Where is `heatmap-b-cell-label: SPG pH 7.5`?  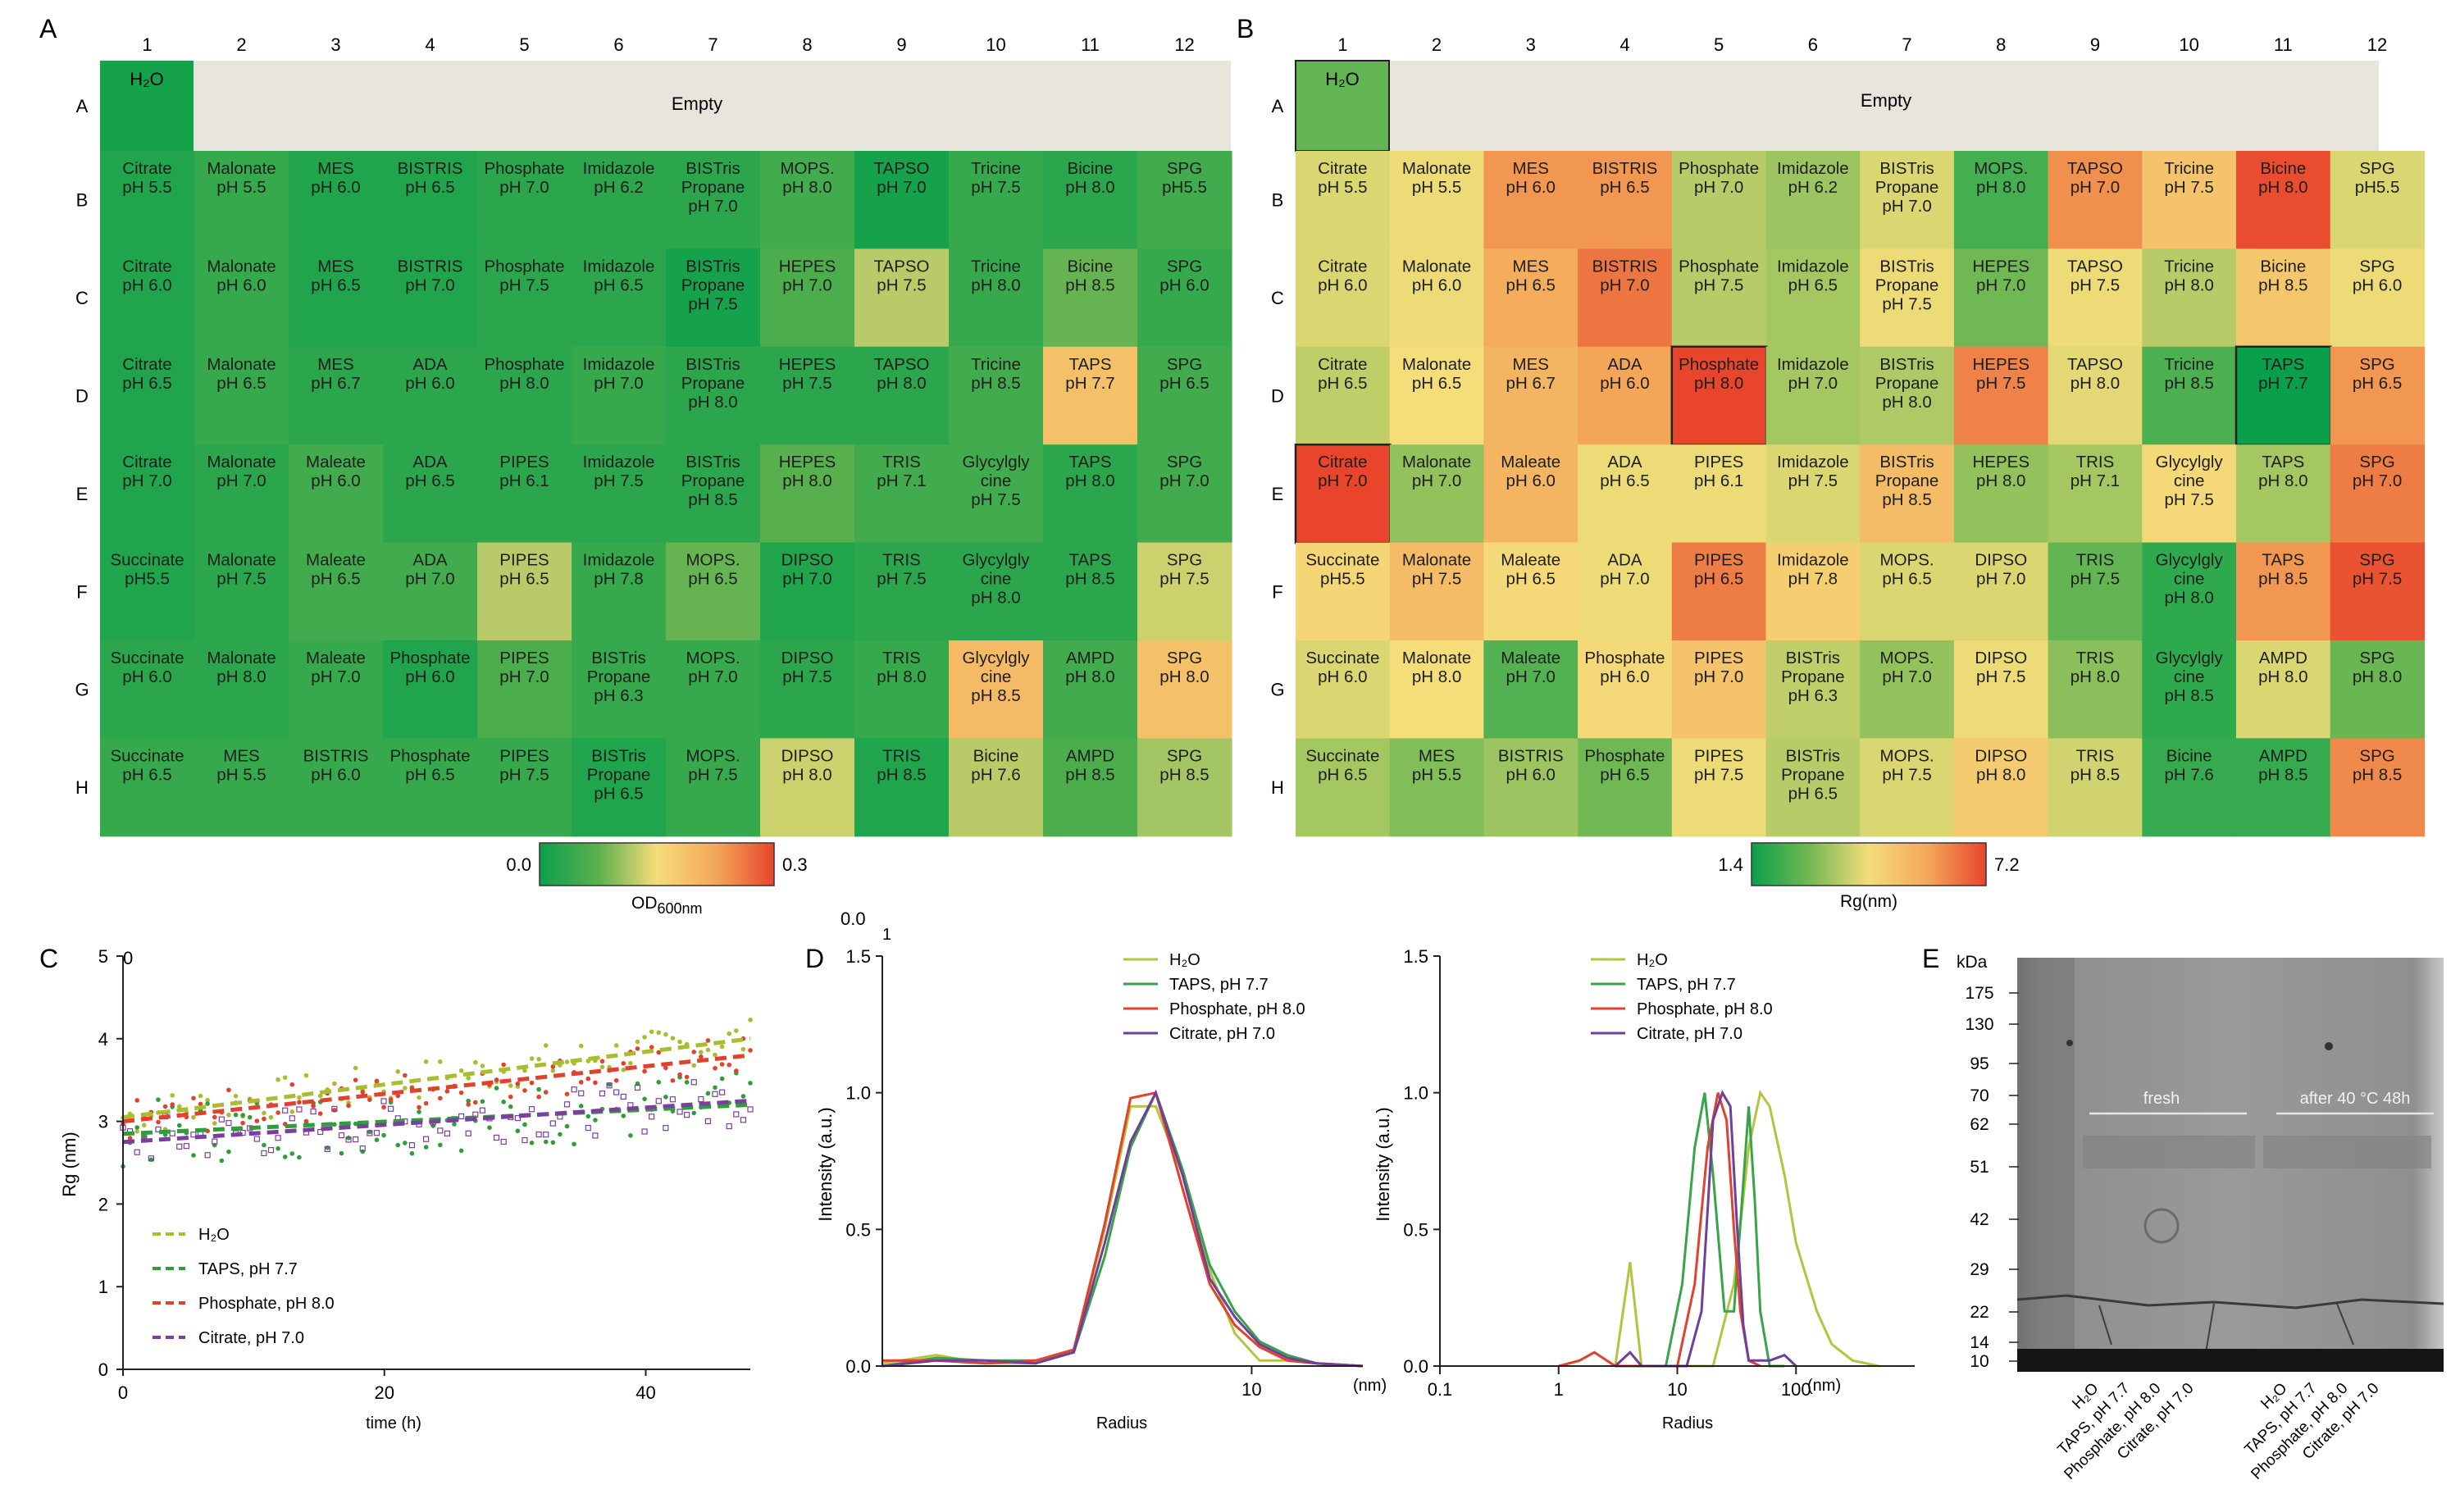 heatmap-b-cell-label: SPG pH 7.5 is located at coordinates (2377, 570).